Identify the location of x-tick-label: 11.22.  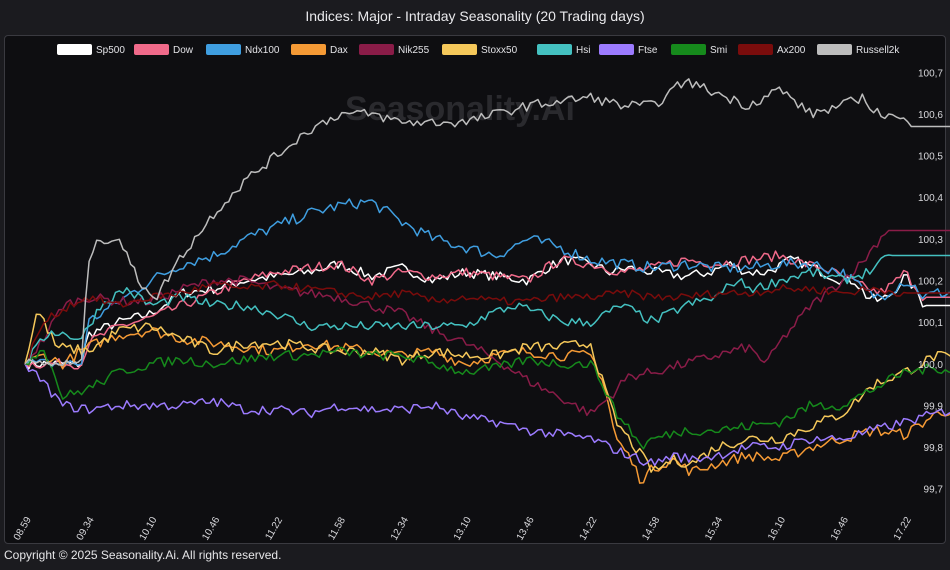
(274, 528).